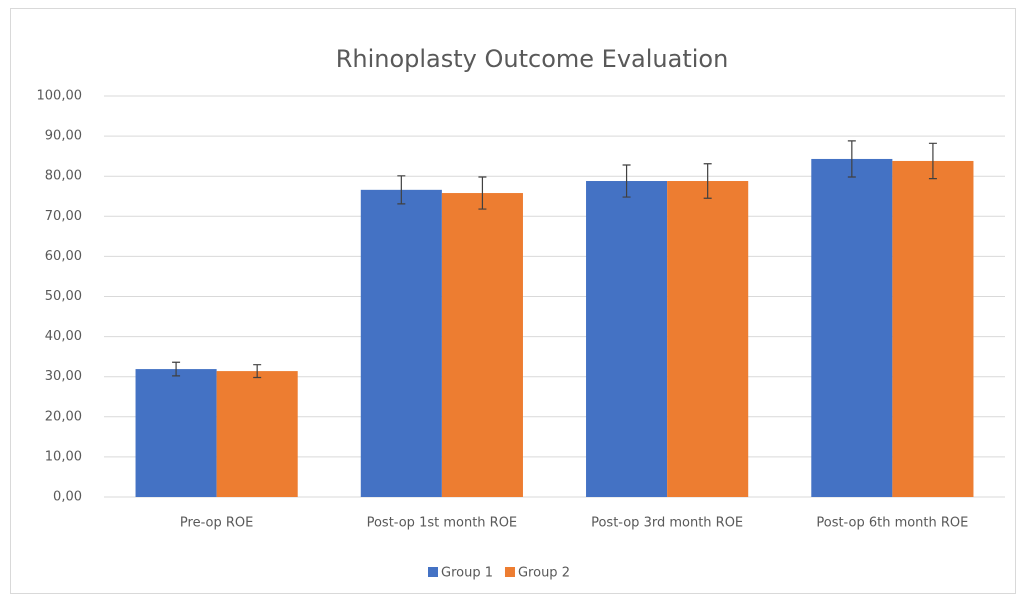  Describe the element at coordinates (63, 456) in the screenshot. I see `y-tick-label: 10,00` at that location.